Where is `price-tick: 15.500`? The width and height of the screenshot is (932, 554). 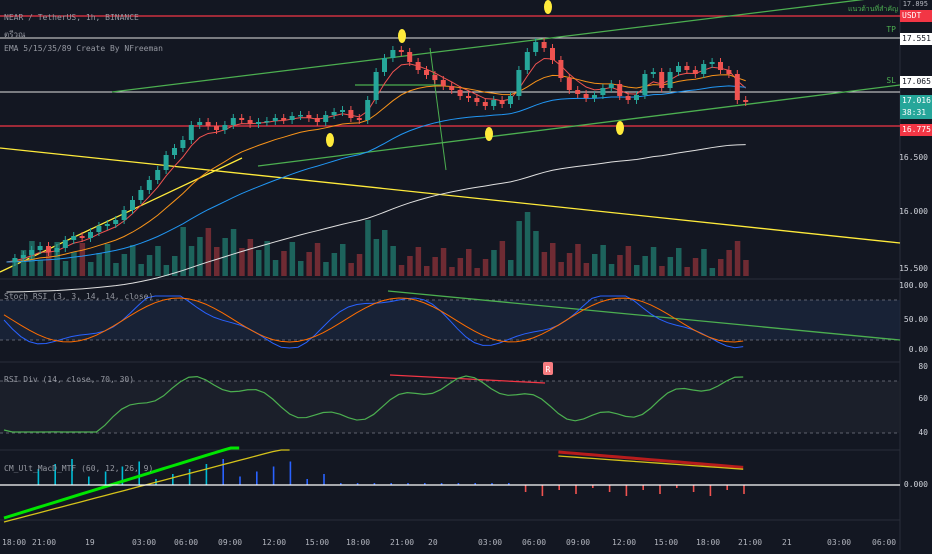
price-tick: 15.500 is located at coordinates (913, 268).